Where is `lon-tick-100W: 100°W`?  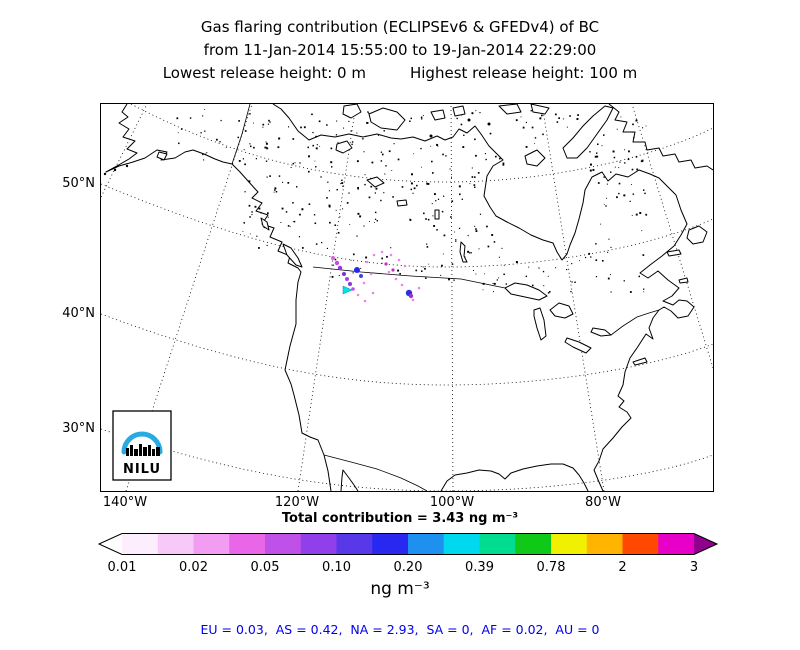
lon-tick-100W: 100°W is located at coordinates (452, 502).